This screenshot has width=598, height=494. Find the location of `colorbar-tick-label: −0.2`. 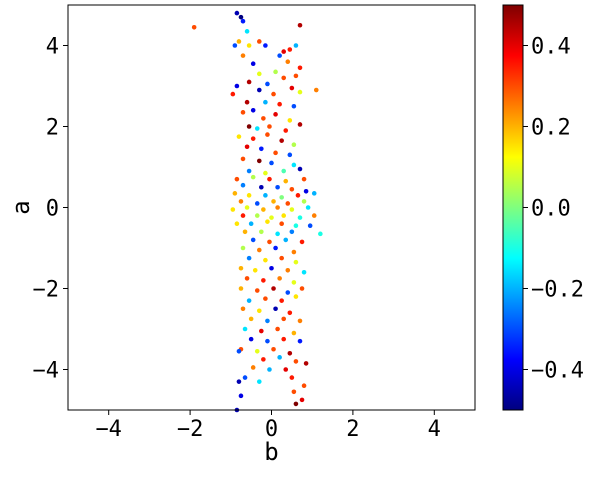

colorbar-tick-label: −0.2 is located at coordinates (557, 290).